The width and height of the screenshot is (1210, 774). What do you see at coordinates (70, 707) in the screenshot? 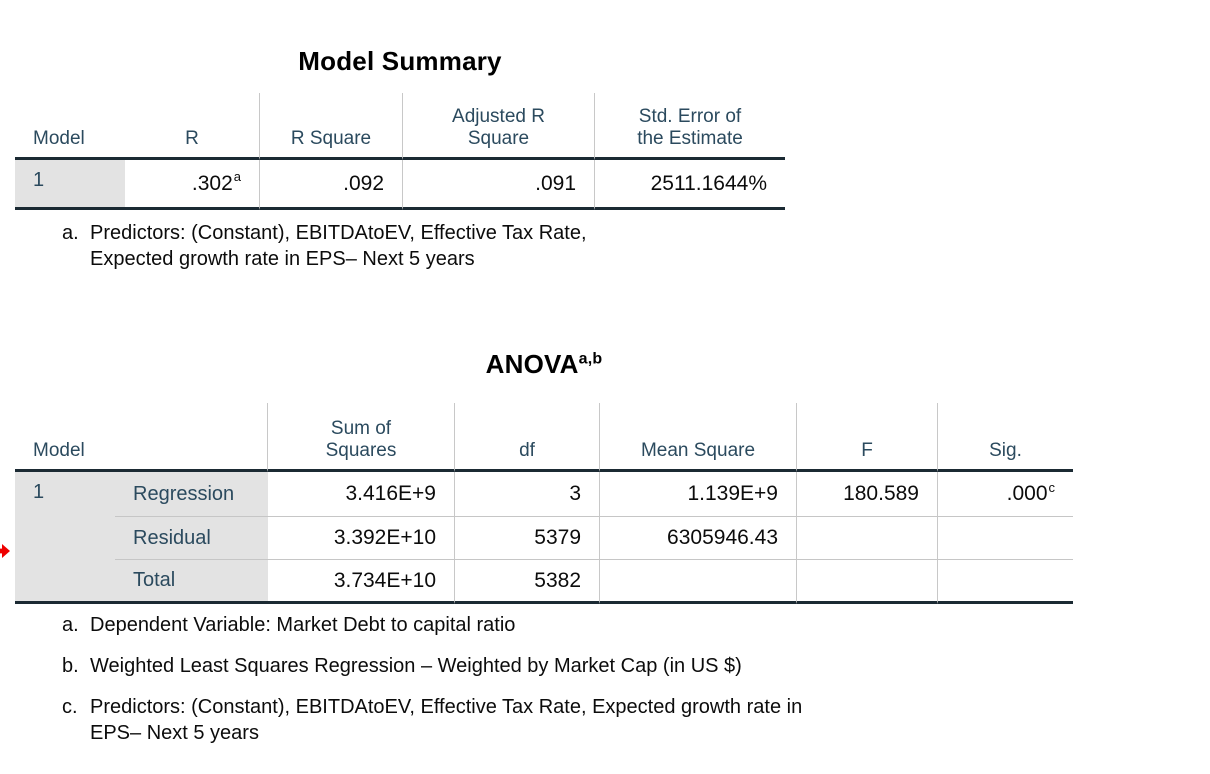
I see `anova-footnote-c-marker: c.` at bounding box center [70, 707].